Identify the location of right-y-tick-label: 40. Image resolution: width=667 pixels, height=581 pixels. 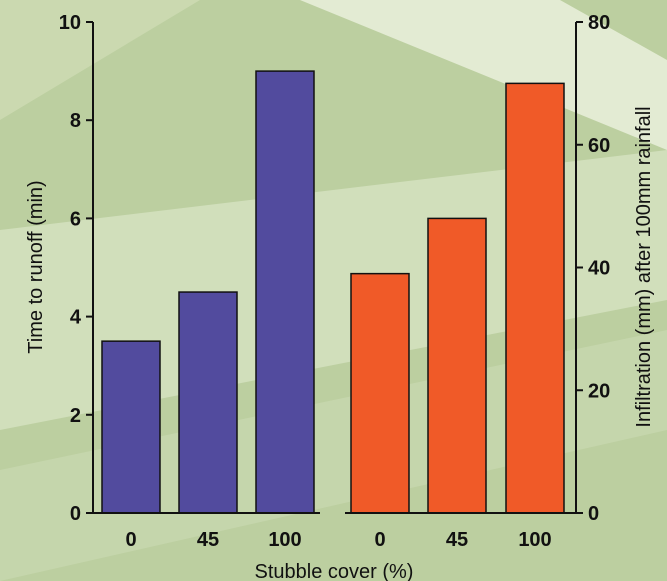
(599, 269).